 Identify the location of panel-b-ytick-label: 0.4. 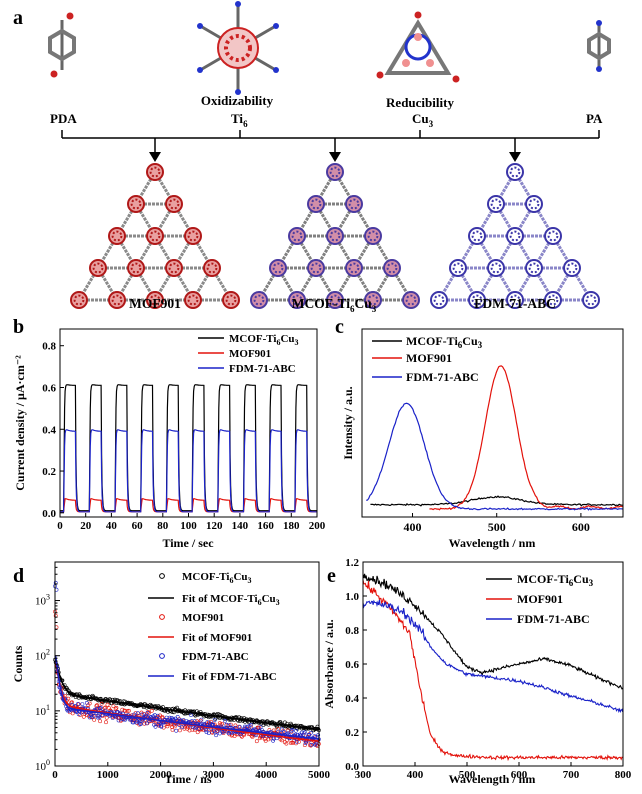
(49, 430).